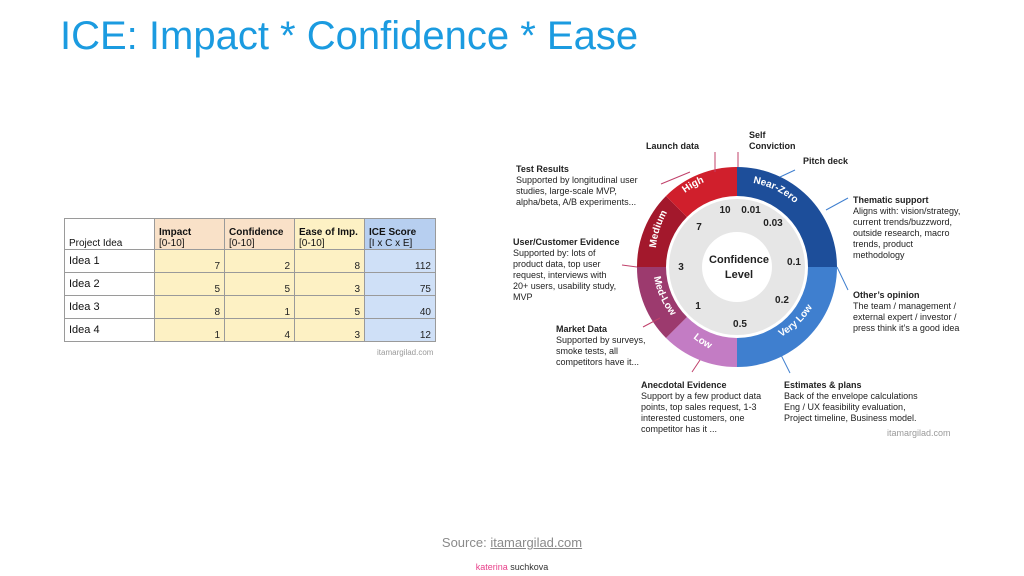 The image size is (1024, 576). Describe the element at coordinates (189, 261) in the screenshot. I see `row-impact: 7` at that location.